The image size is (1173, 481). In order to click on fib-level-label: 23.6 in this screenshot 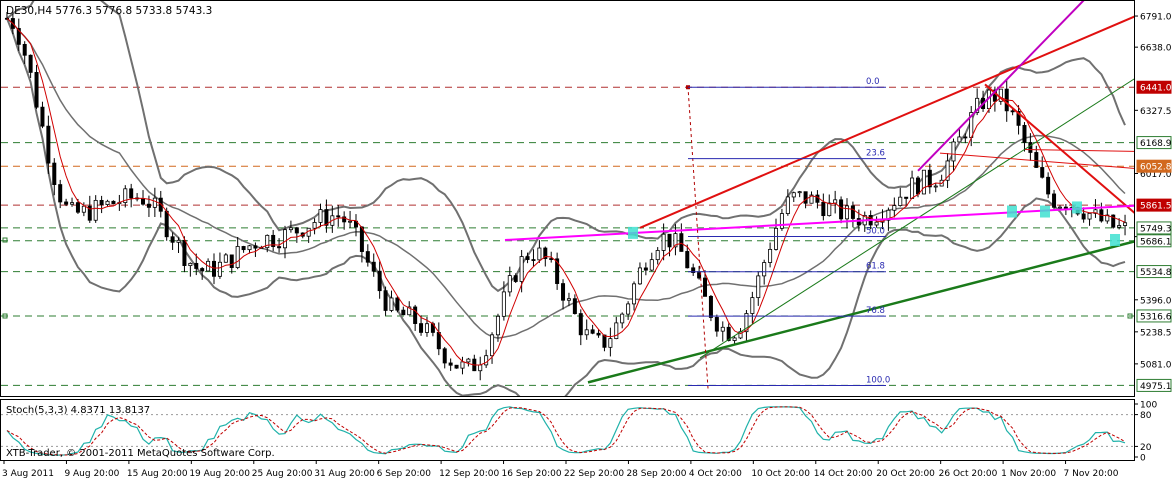, I will do `click(875, 154)`.